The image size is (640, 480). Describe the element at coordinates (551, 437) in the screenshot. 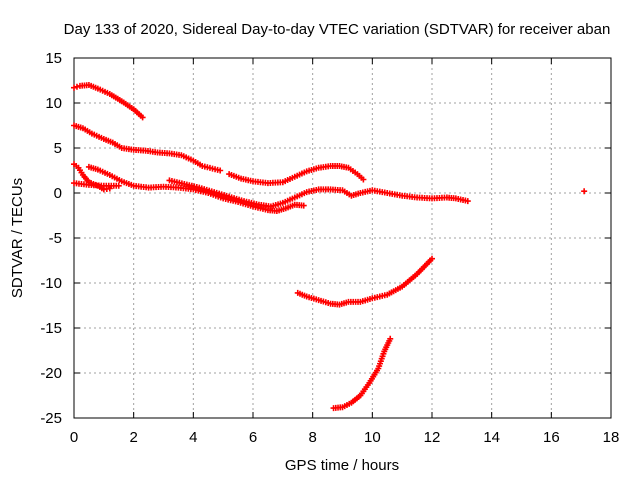

I see `x-tick-label: 16` at that location.